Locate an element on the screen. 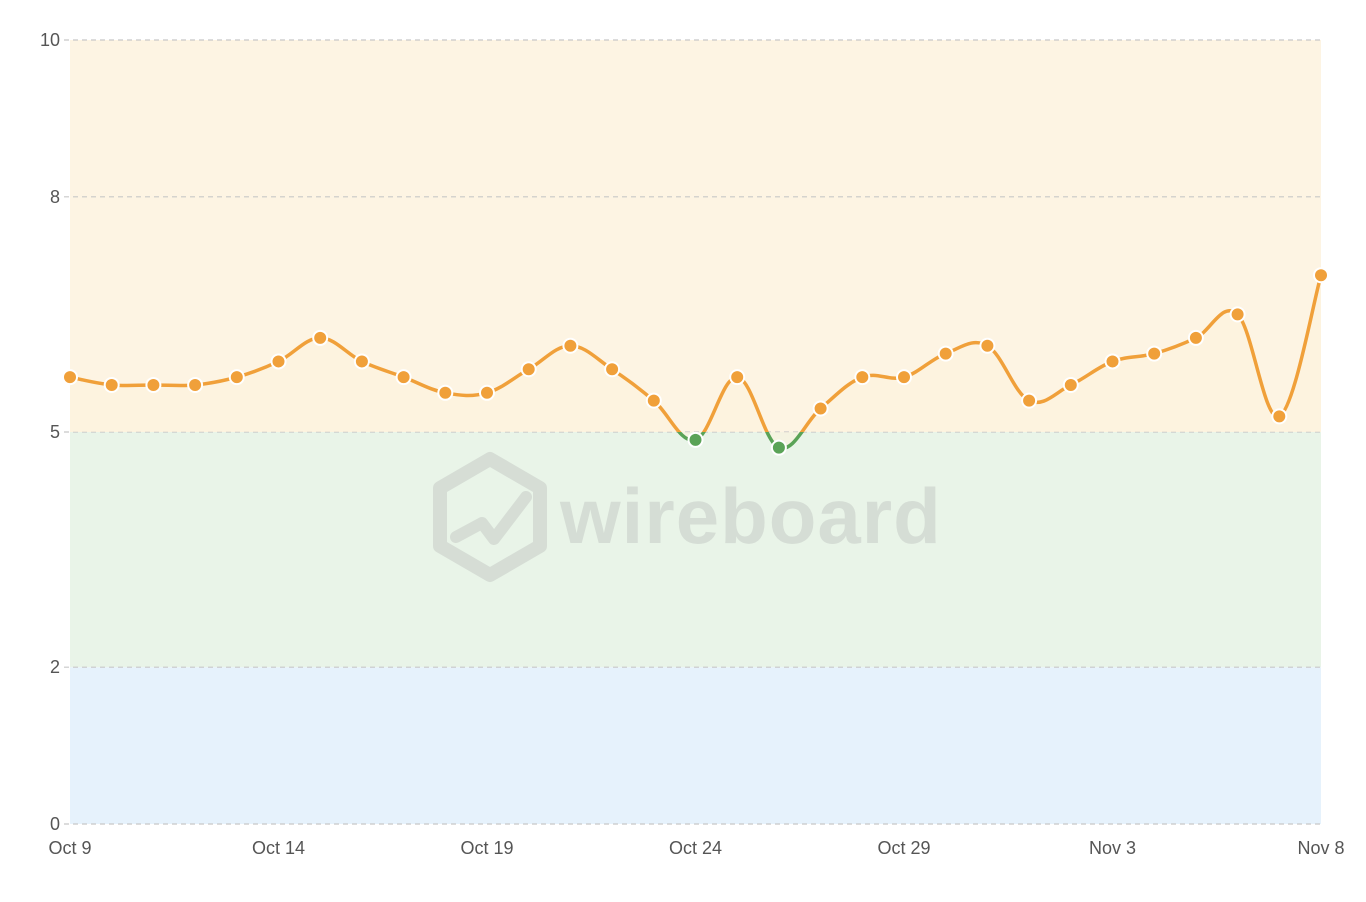  x-tick-label: Nov 8 is located at coordinates (1320, 848).